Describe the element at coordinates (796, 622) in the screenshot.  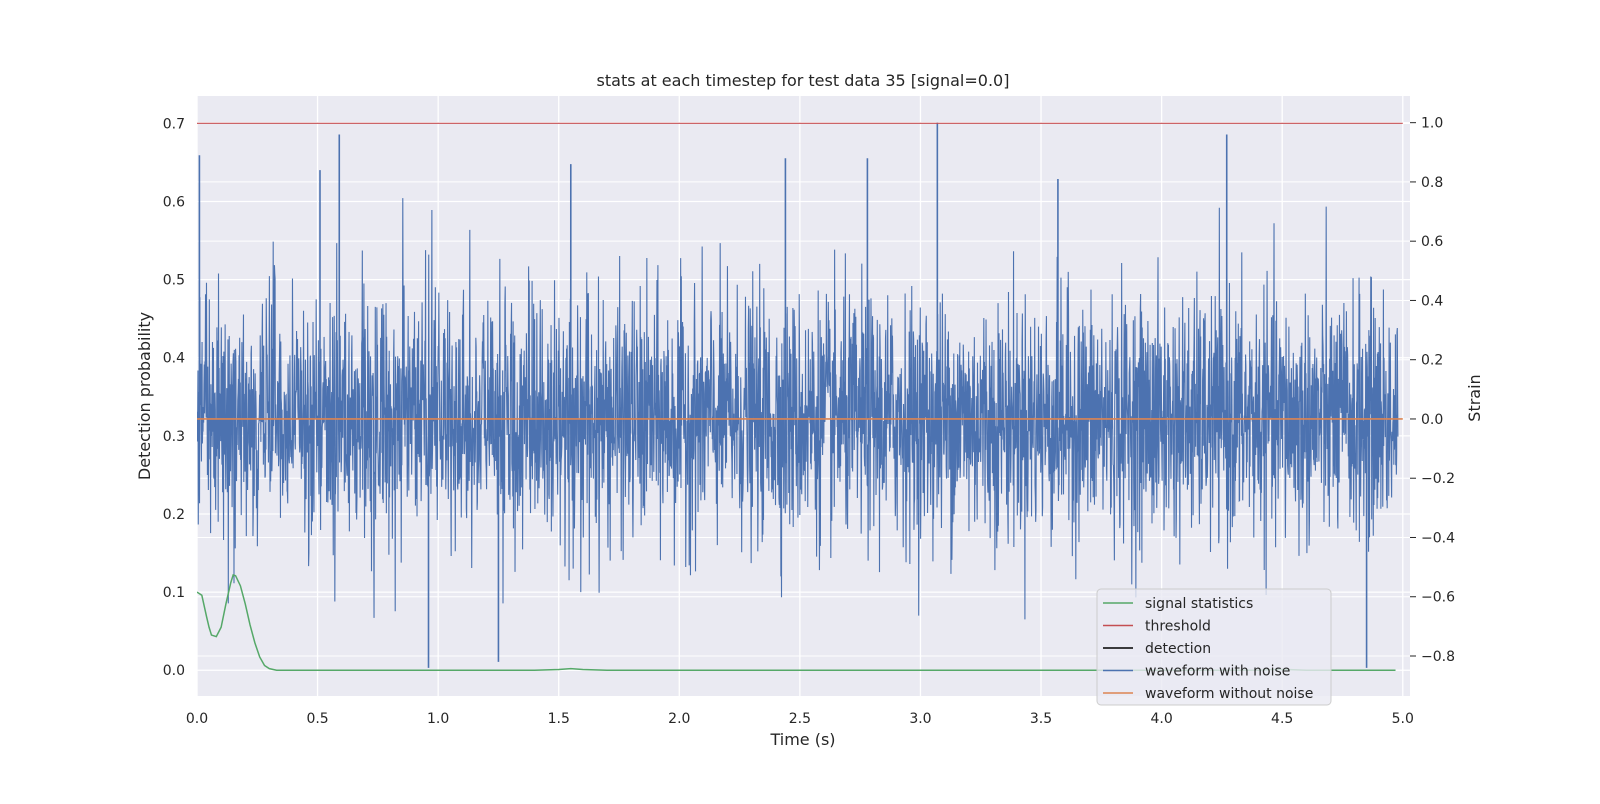
I see `series-signal-statistics` at that location.